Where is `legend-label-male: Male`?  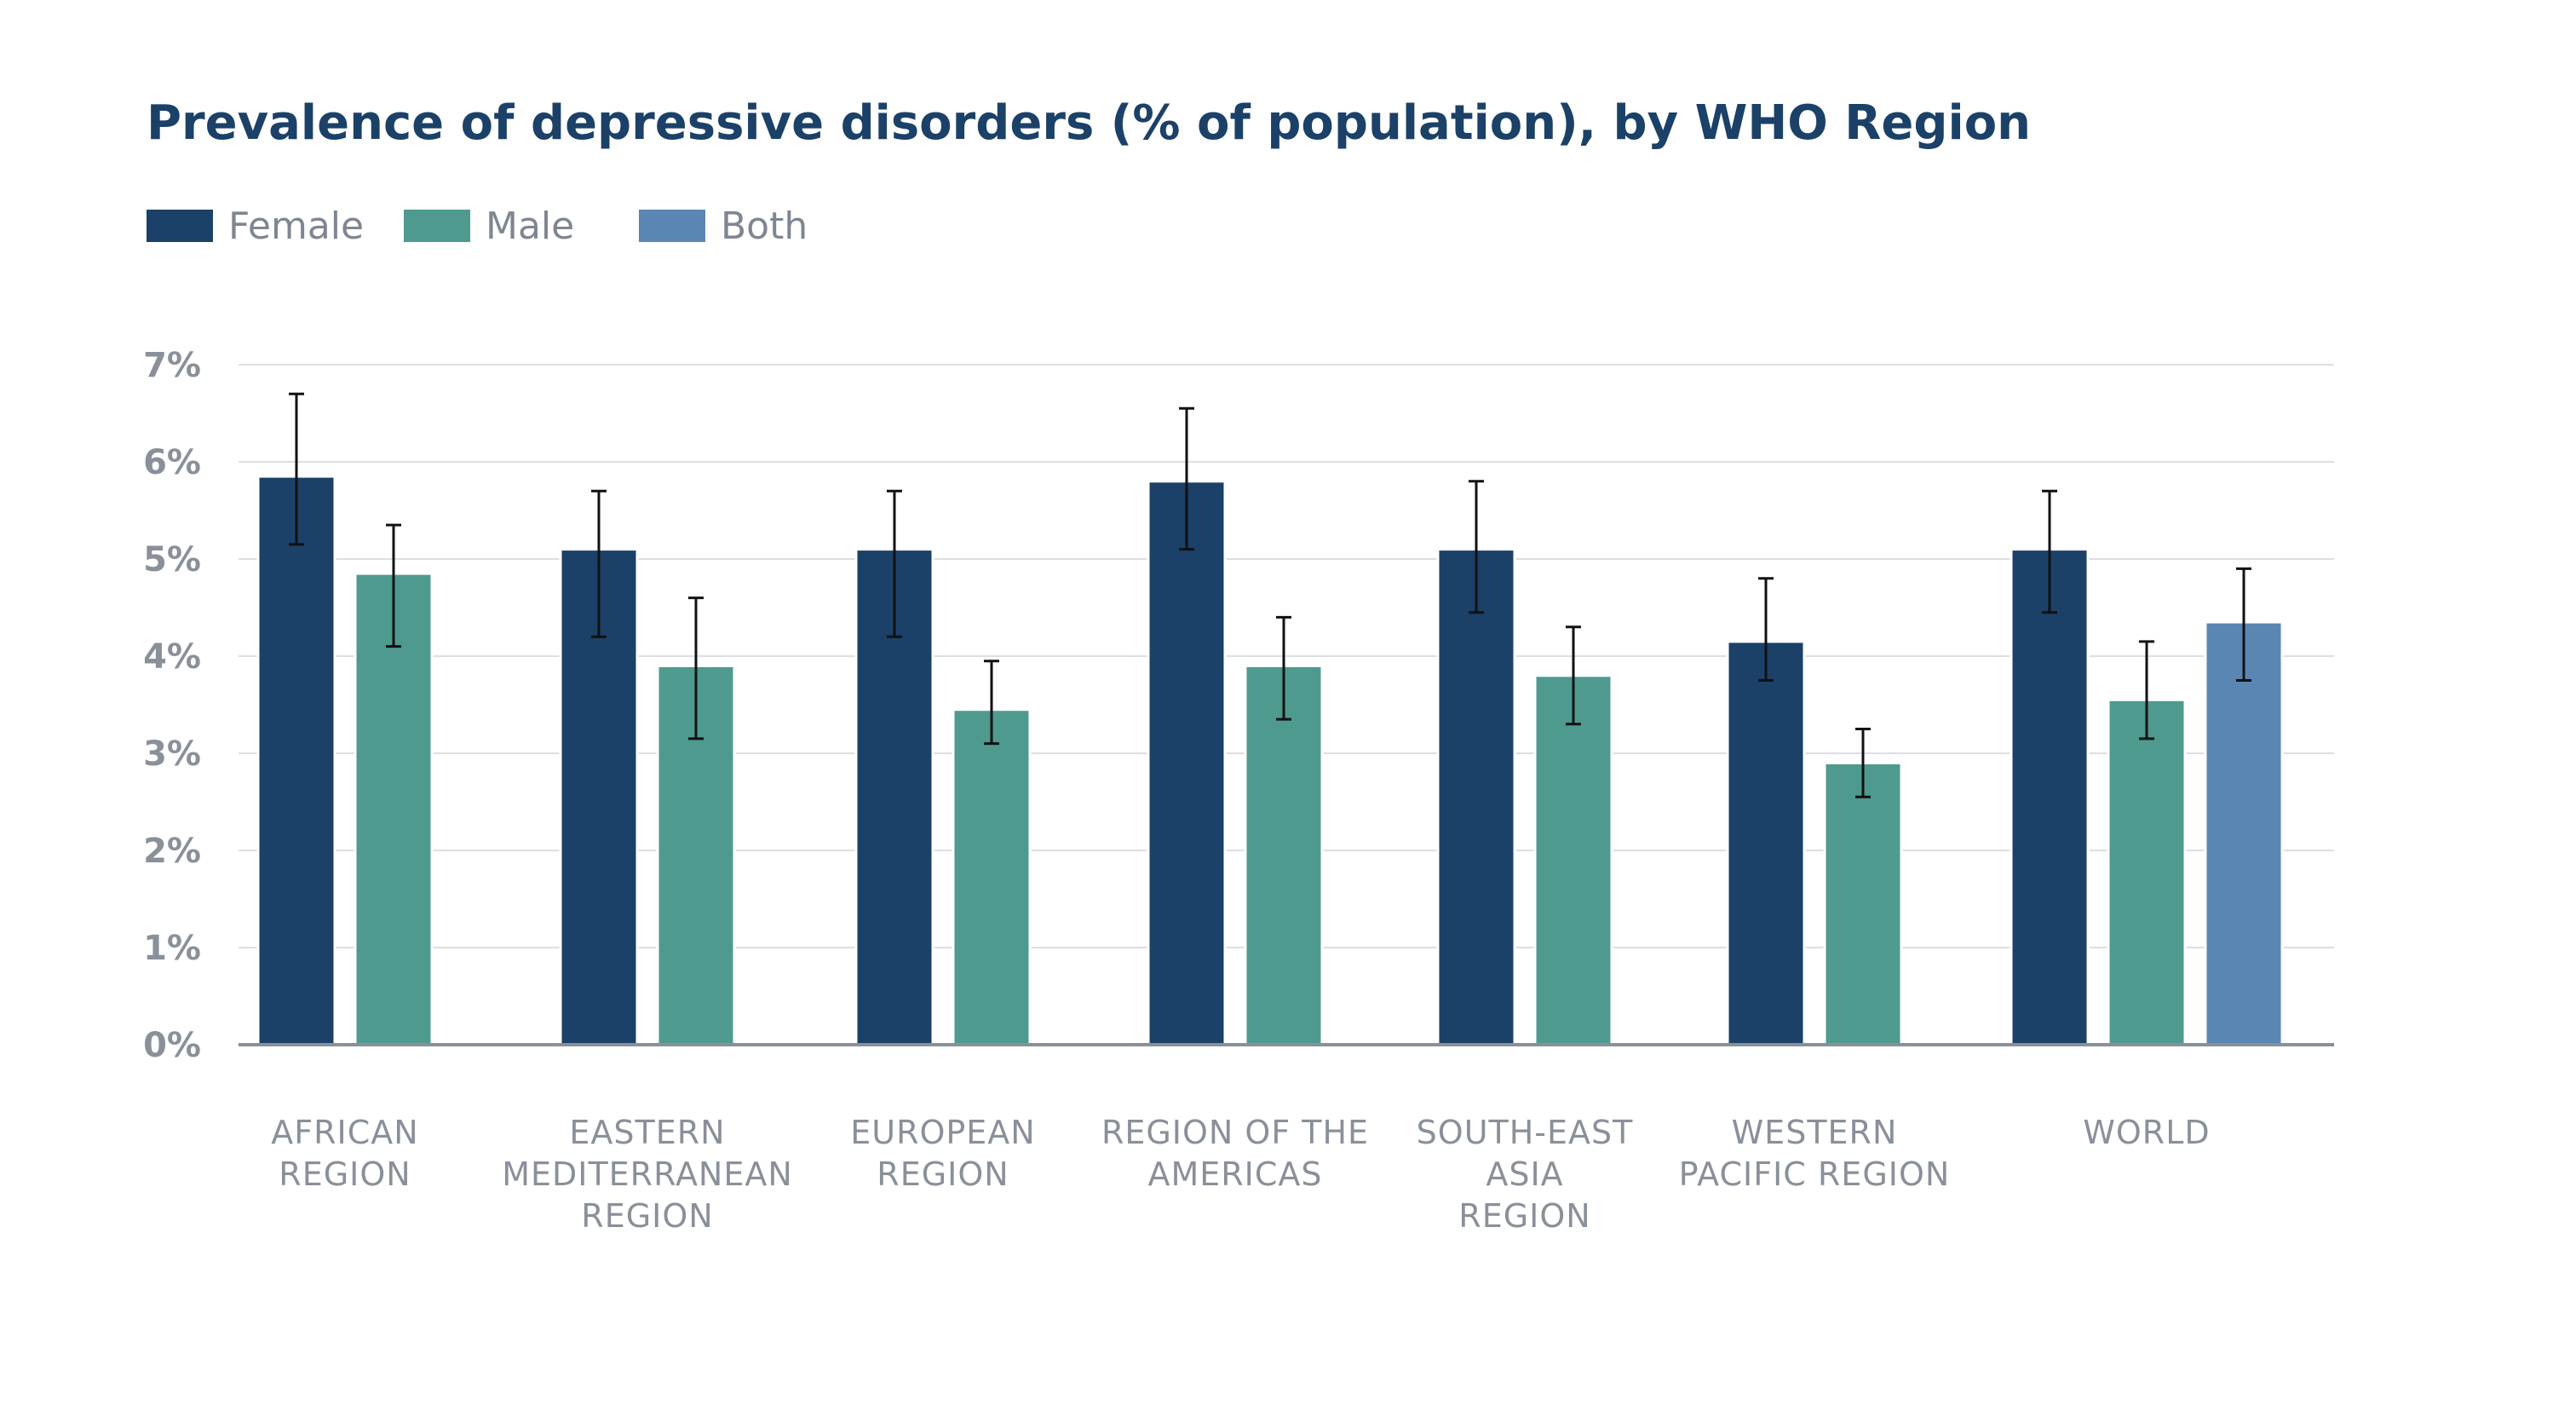 legend-label-male: Male is located at coordinates (530, 226).